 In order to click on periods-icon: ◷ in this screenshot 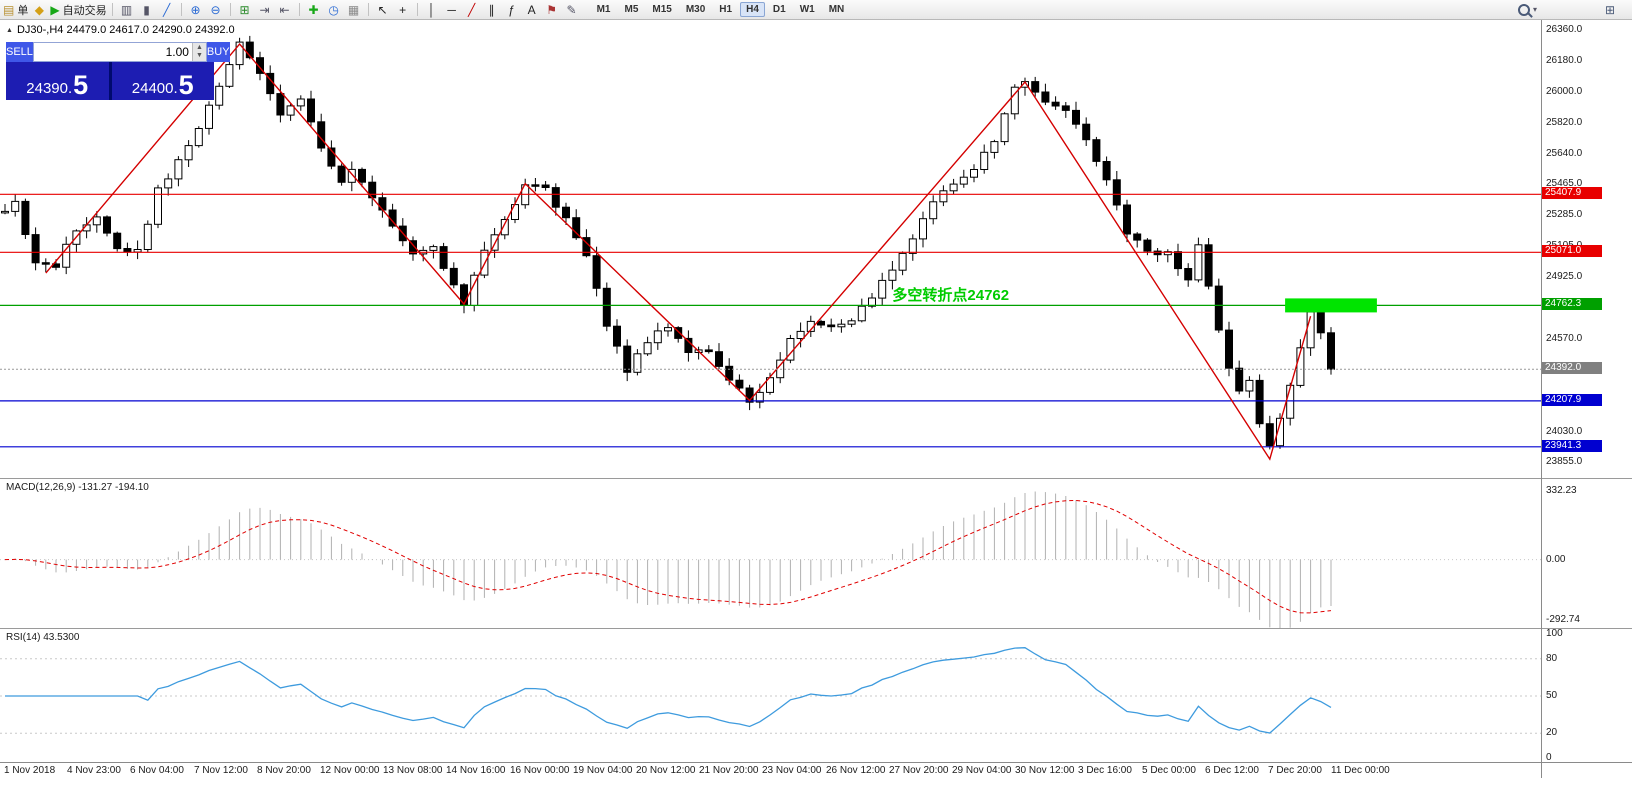, I will do `click(333, 9)`.